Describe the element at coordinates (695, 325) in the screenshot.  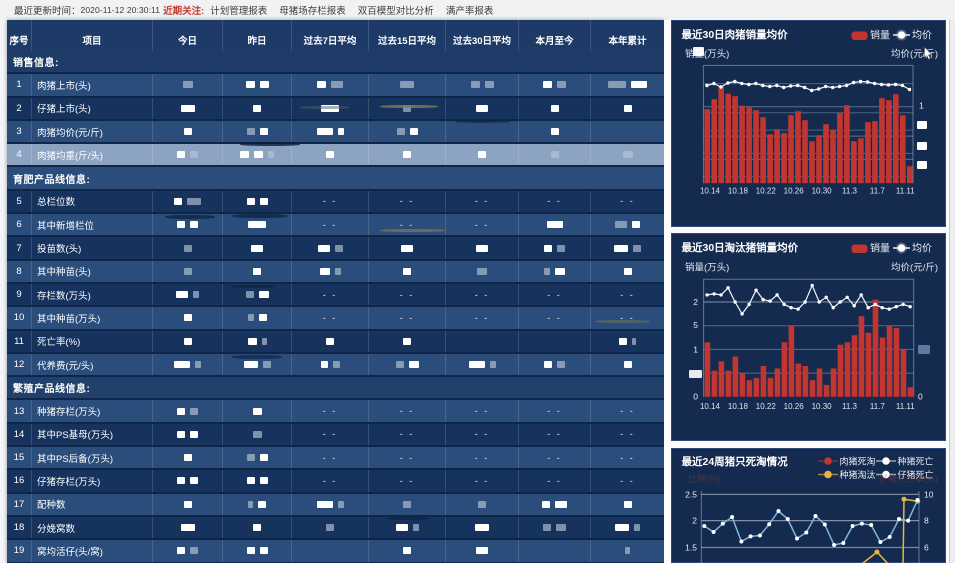
I see `svg-text: 5` at that location.